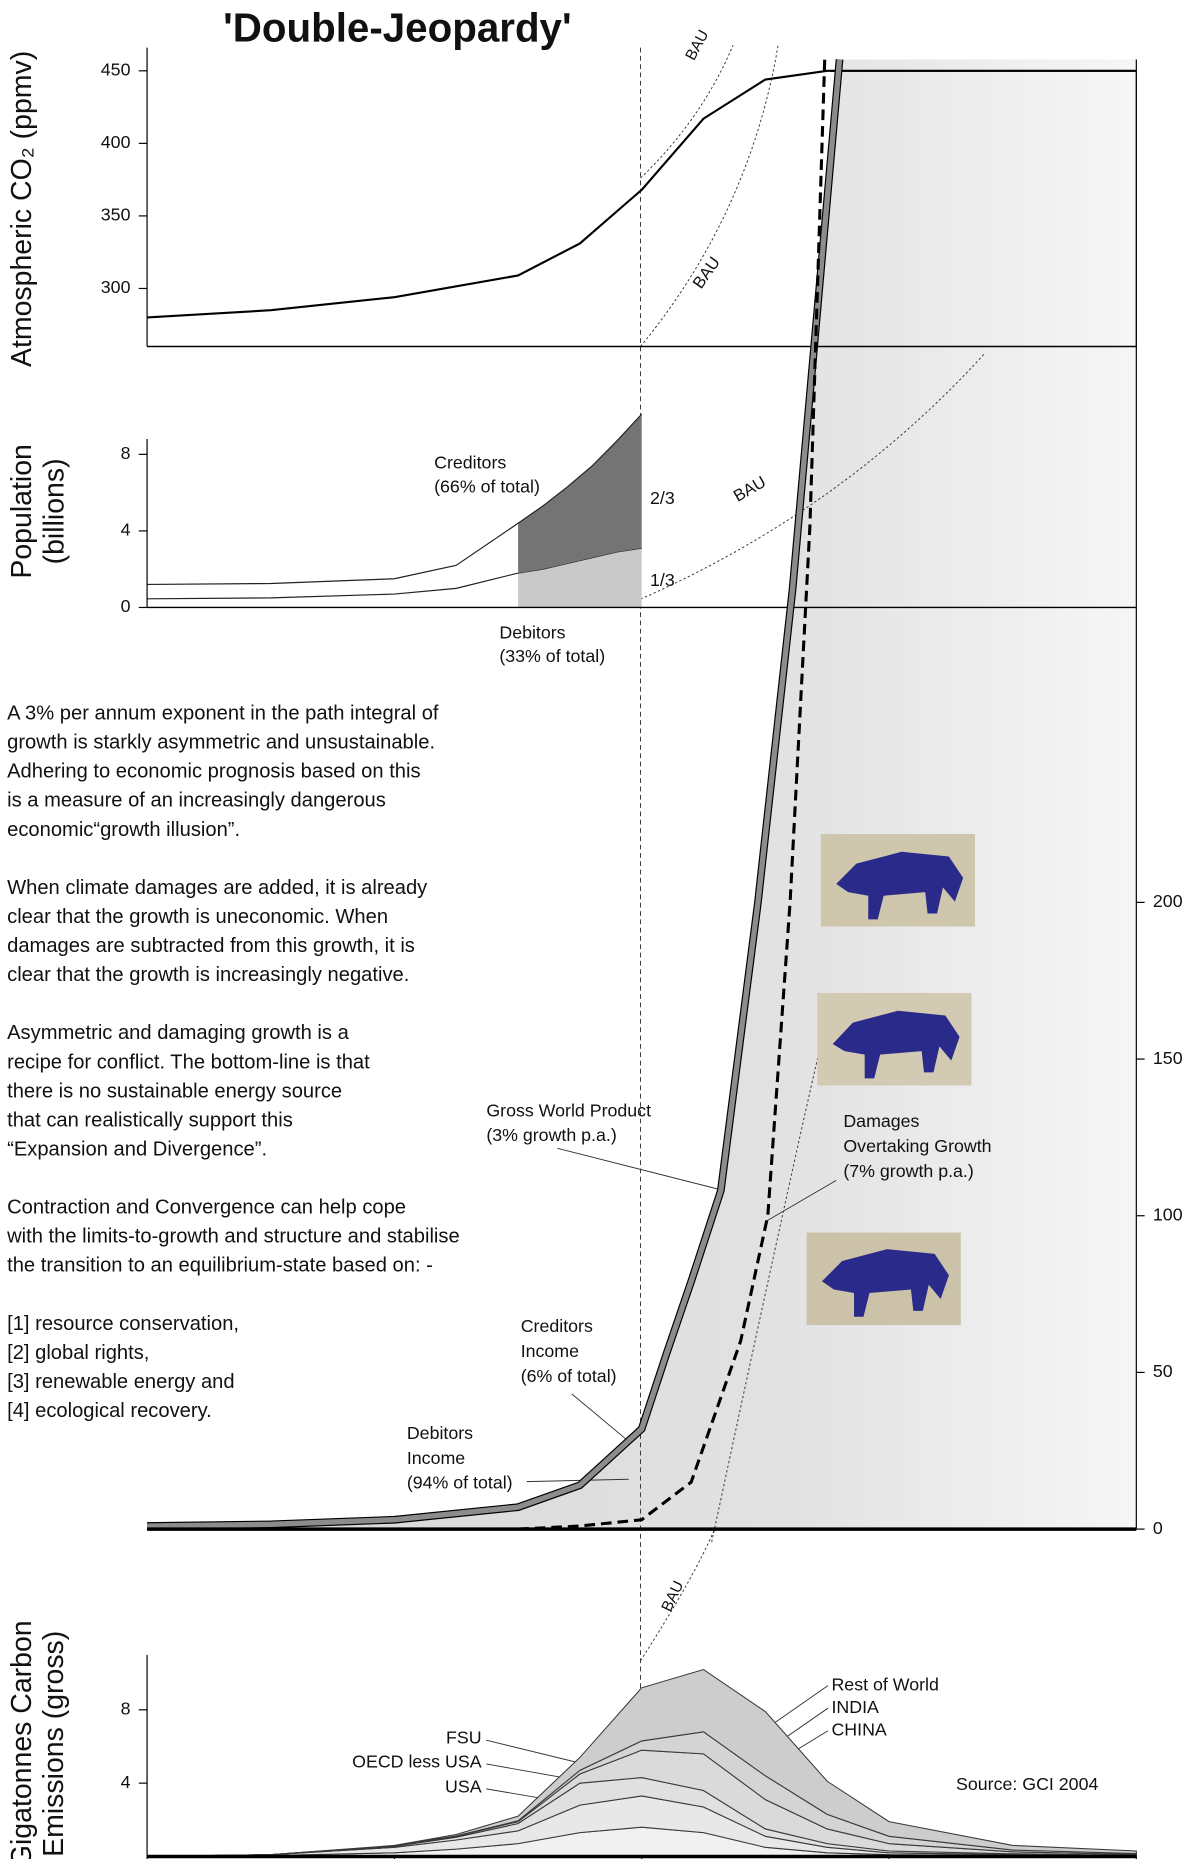 The height and width of the screenshot is (1864, 1198). Describe the element at coordinates (116, 215) in the screenshot. I see `y-tick-label: 350` at that location.